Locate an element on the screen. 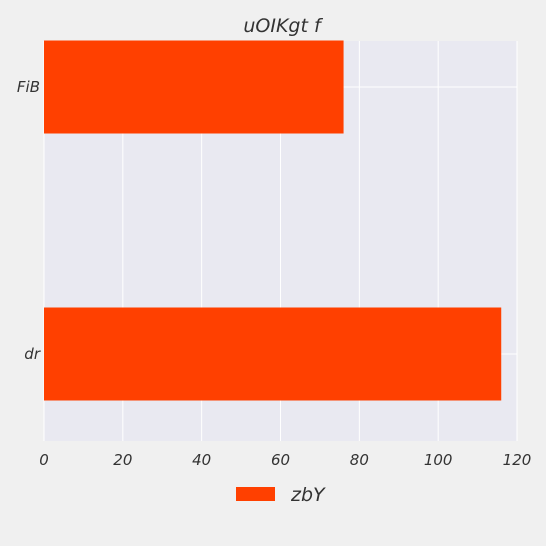 The height and width of the screenshot is (546, 546). bar-dr is located at coordinates (272, 354).